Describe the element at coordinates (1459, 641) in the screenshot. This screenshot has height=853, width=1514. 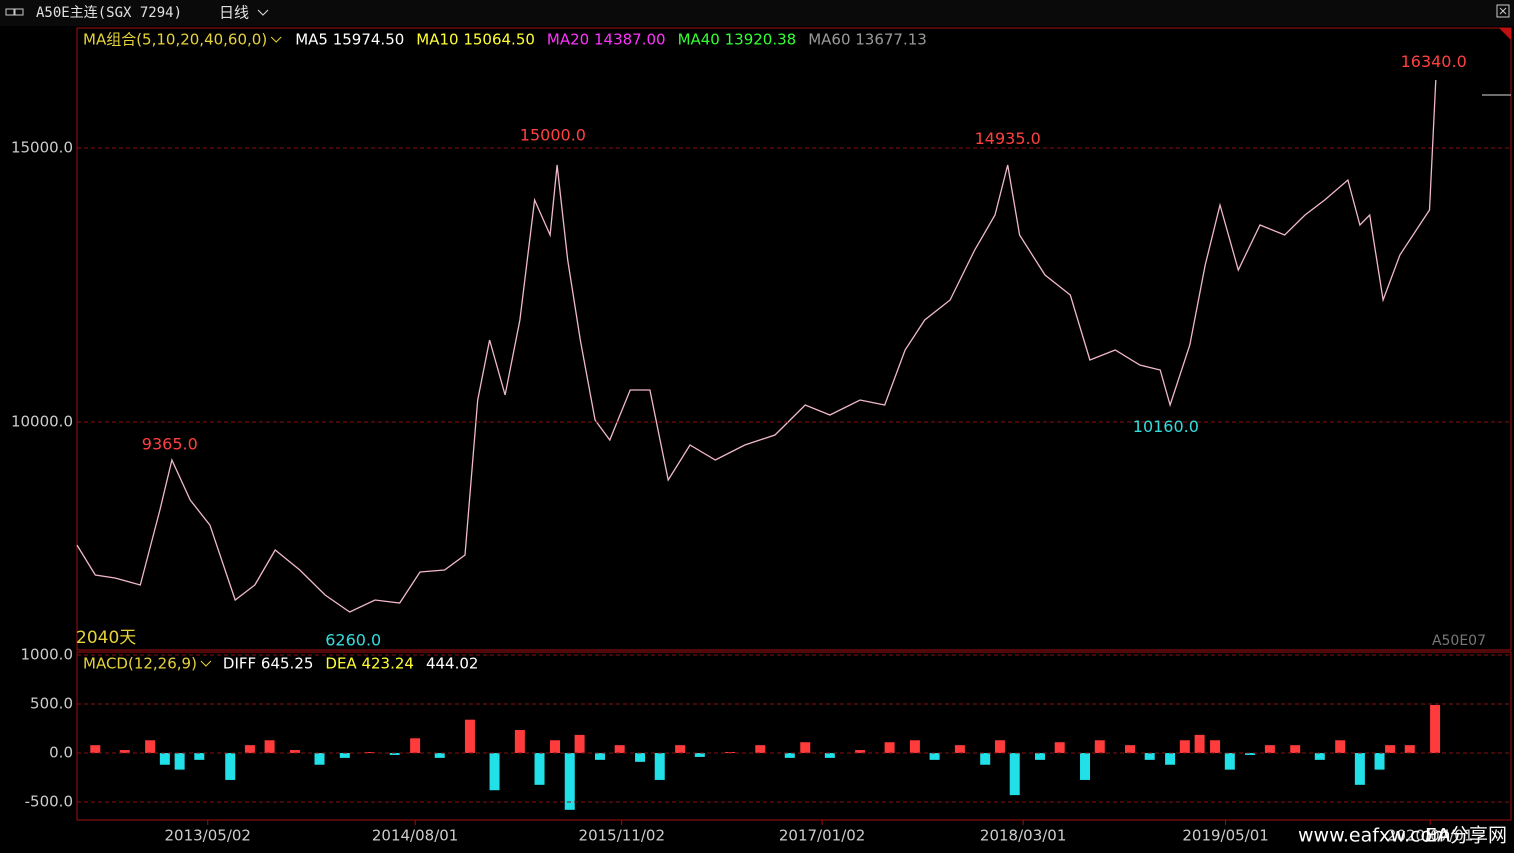
I see `contract-label: A50E07` at that location.